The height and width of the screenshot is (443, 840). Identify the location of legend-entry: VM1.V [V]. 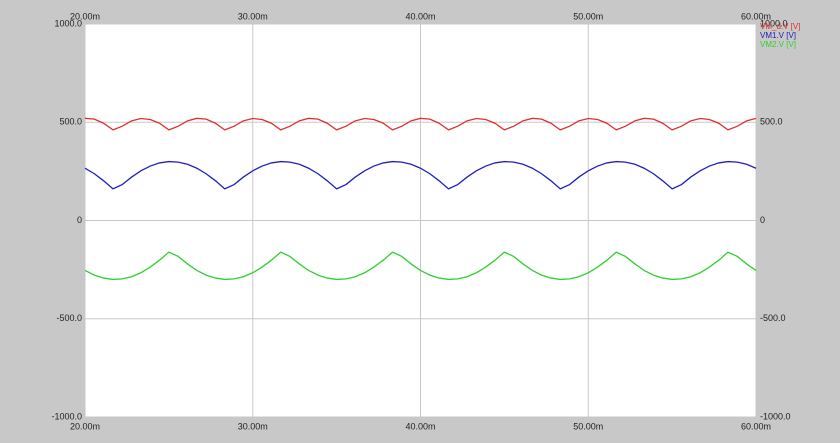
(778, 35).